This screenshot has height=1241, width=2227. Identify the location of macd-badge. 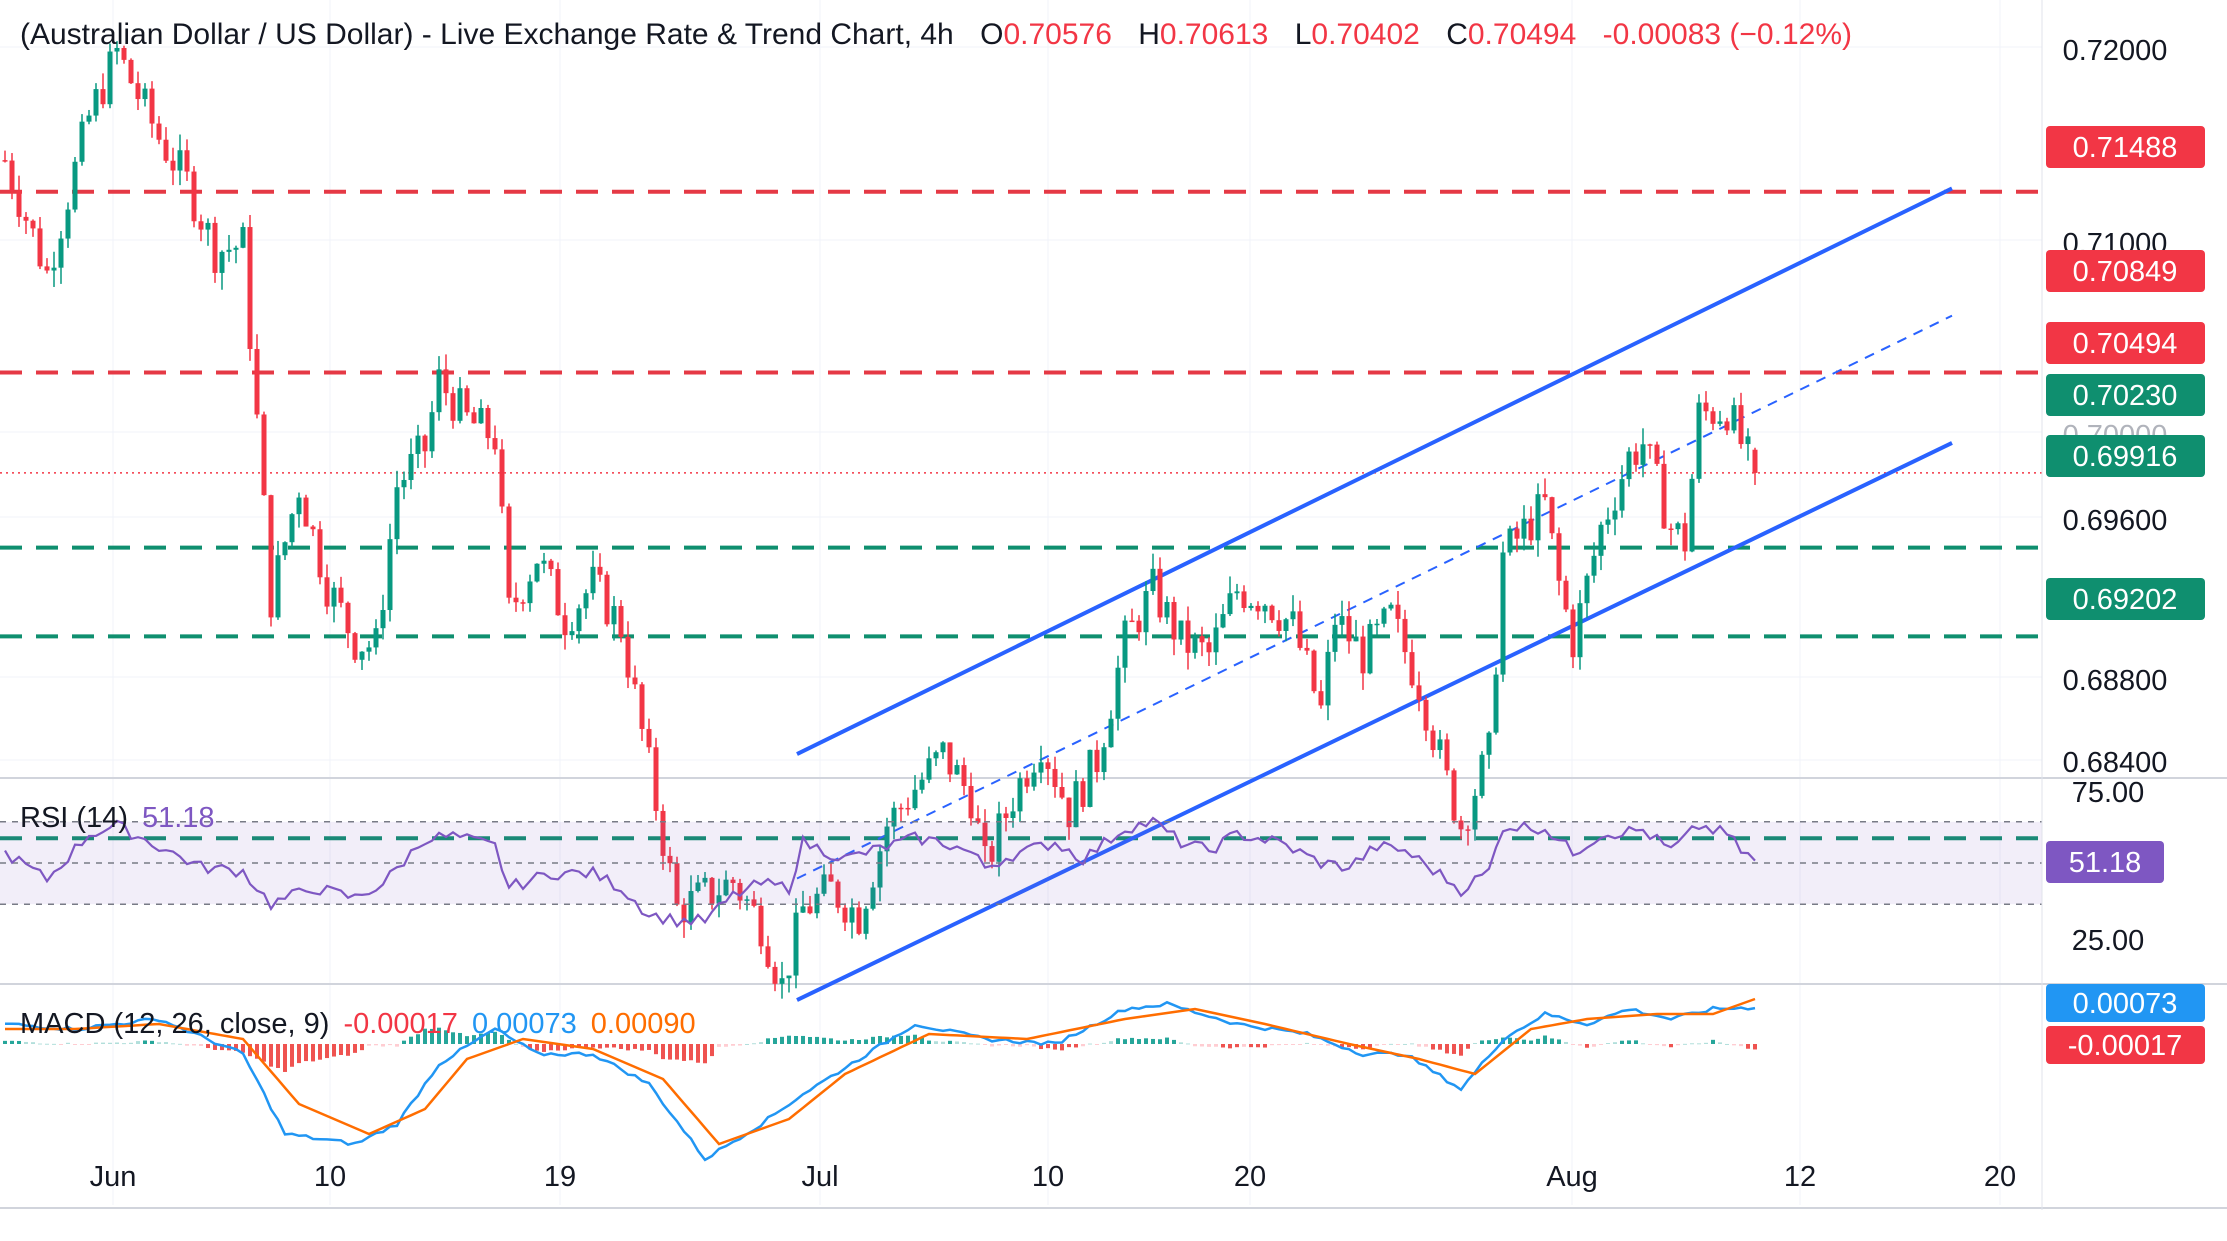
(2125, 1003).